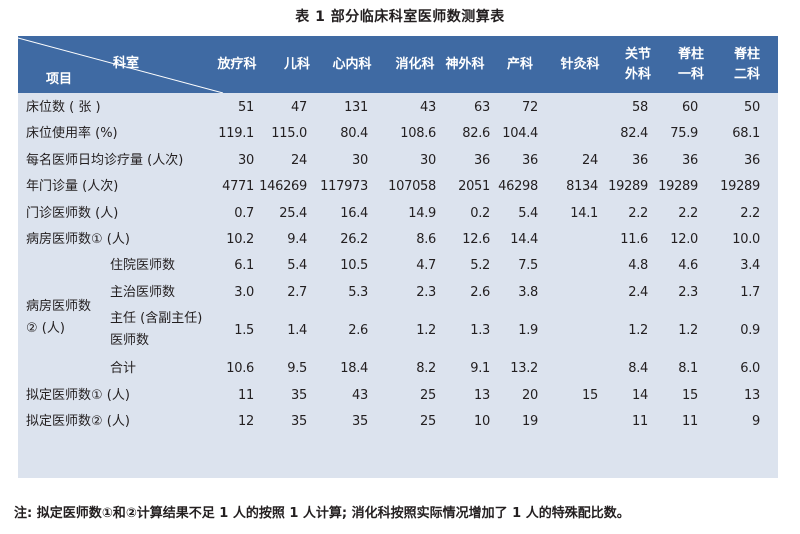 This screenshot has height=534, width=800. Describe the element at coordinates (428, 107) in the screenshot. I see `table-cell: 43` at that location.